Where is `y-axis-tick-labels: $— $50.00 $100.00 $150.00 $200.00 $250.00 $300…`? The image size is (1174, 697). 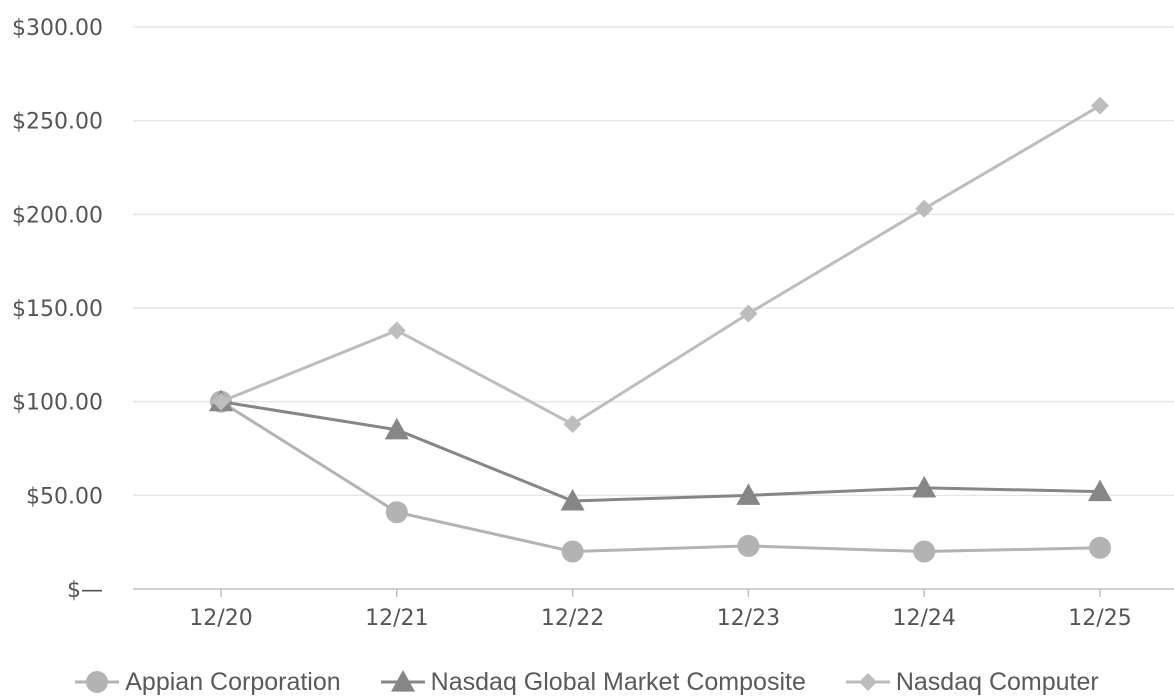
y-axis-tick-labels: $— $50.00 $100.00 $150.00 $200.00 $250.00 $300… is located at coordinates (57, 309).